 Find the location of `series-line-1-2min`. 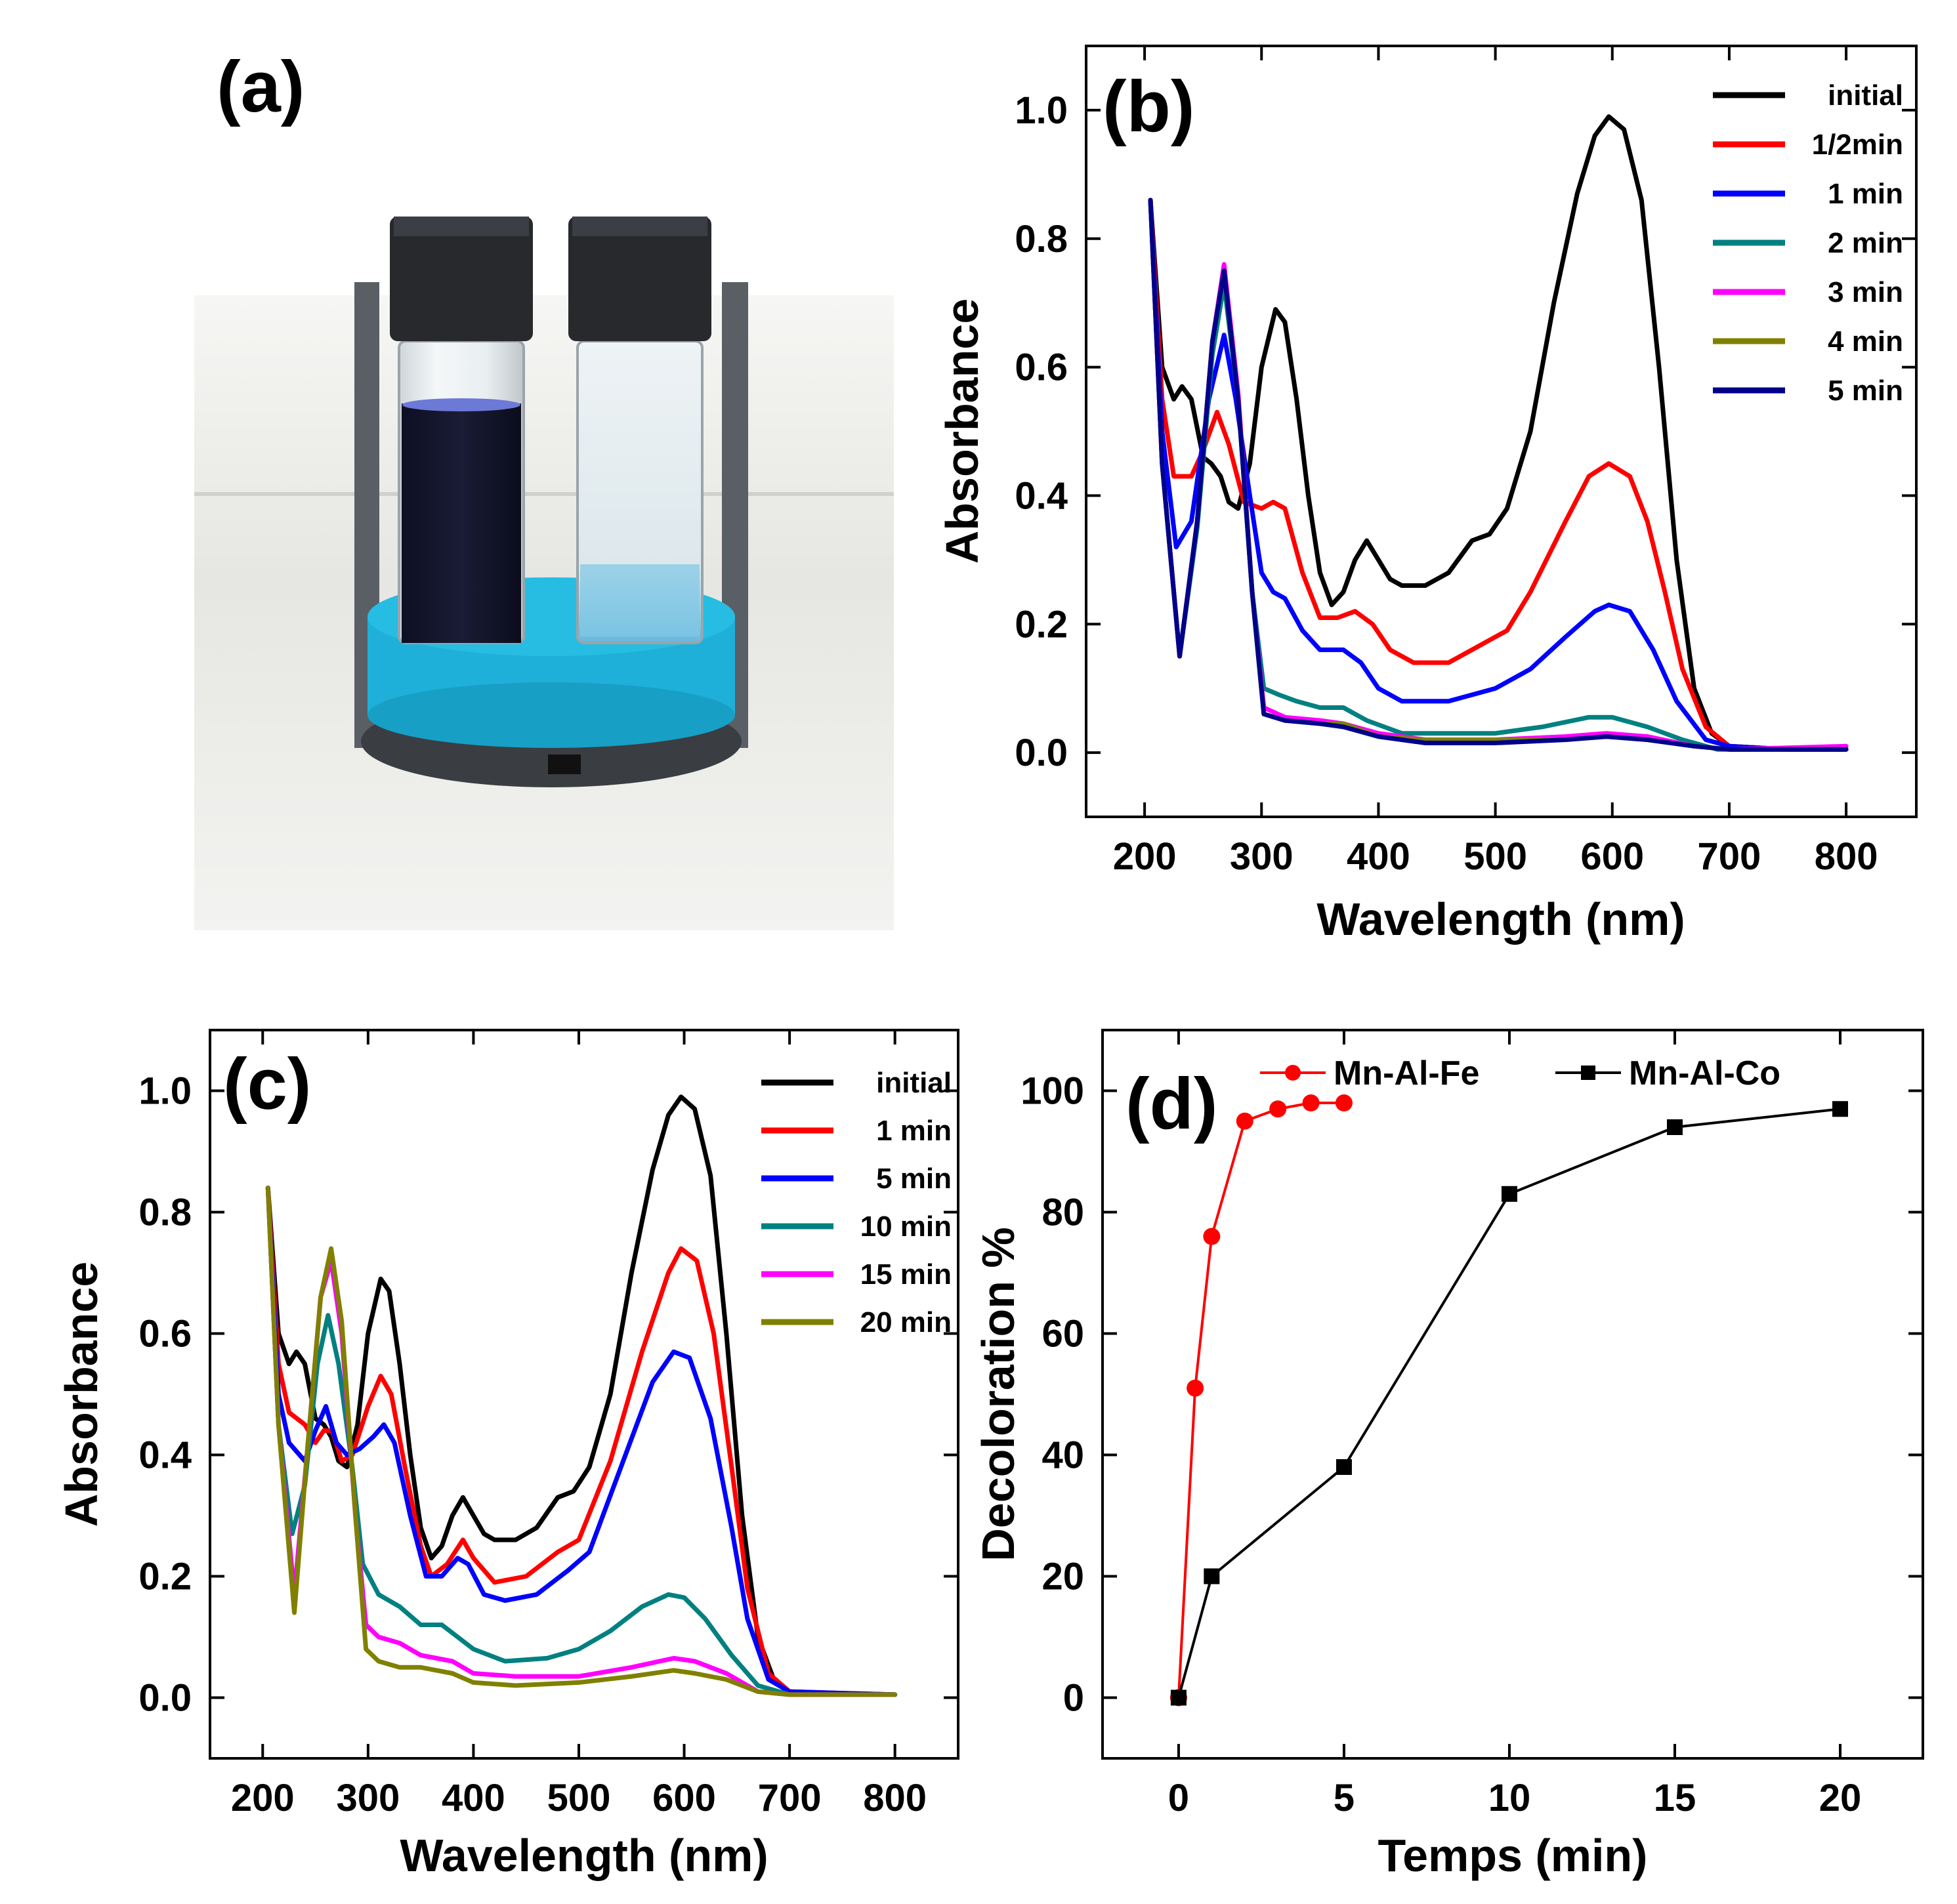

series-line-1-2min is located at coordinates (1498, 474).